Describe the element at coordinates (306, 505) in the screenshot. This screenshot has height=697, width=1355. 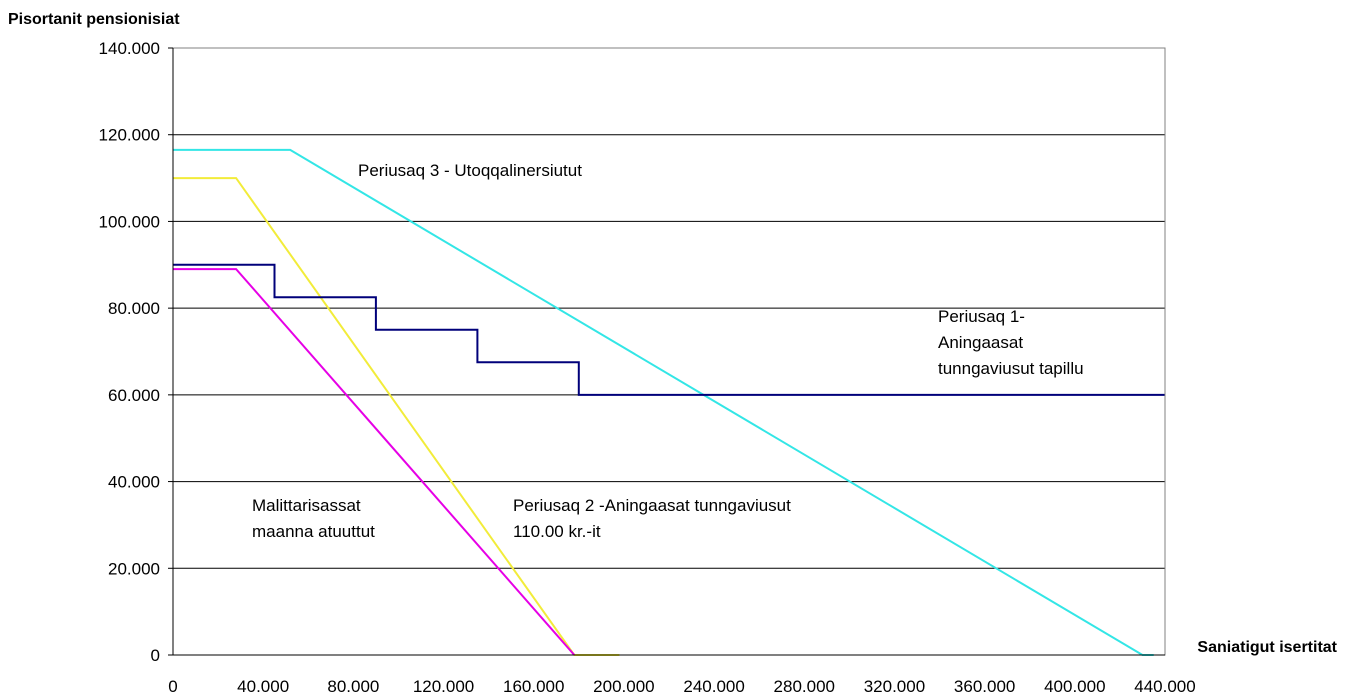
I see `ann-malittarisassat-line: Malittarisassat` at that location.